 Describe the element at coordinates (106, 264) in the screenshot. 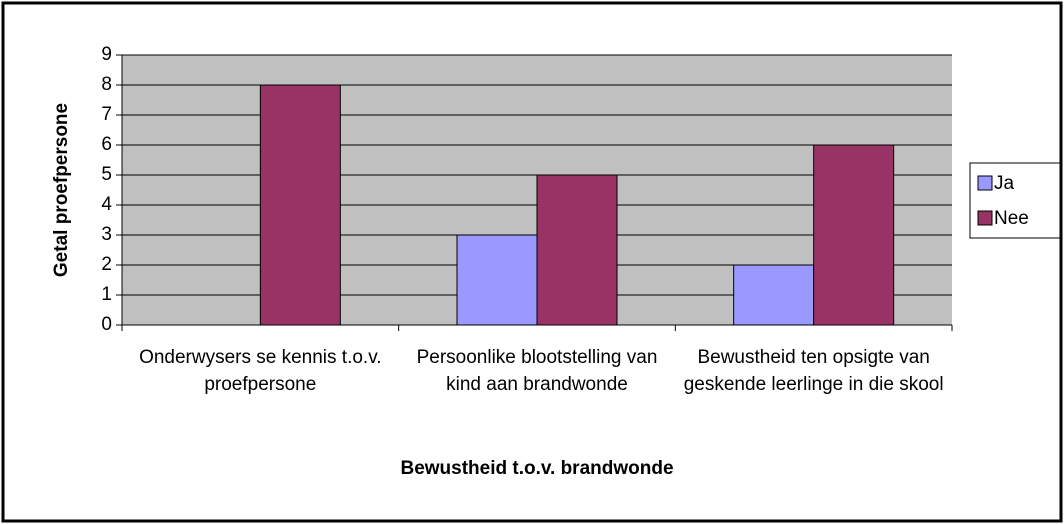

I see `y-tick-label: 2` at that location.